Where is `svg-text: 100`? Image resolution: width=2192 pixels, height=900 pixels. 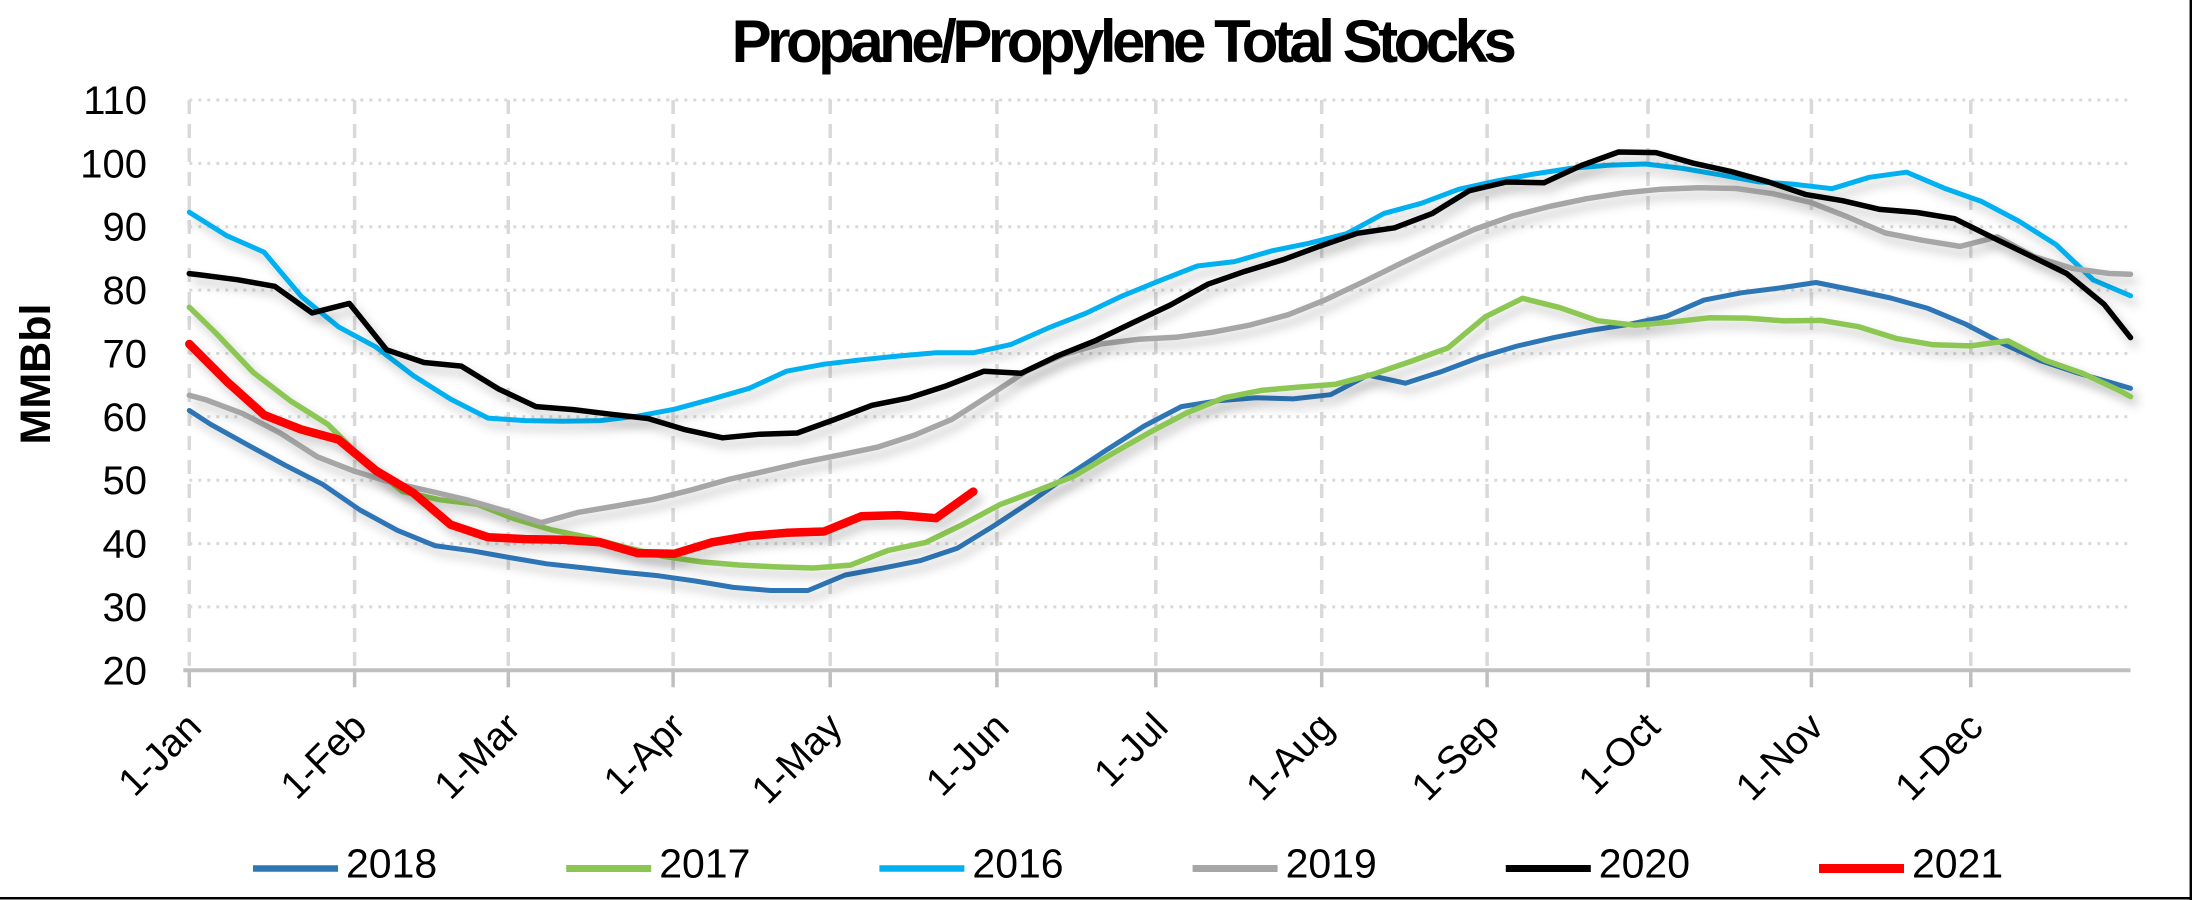 svg-text: 100 is located at coordinates (113, 164).